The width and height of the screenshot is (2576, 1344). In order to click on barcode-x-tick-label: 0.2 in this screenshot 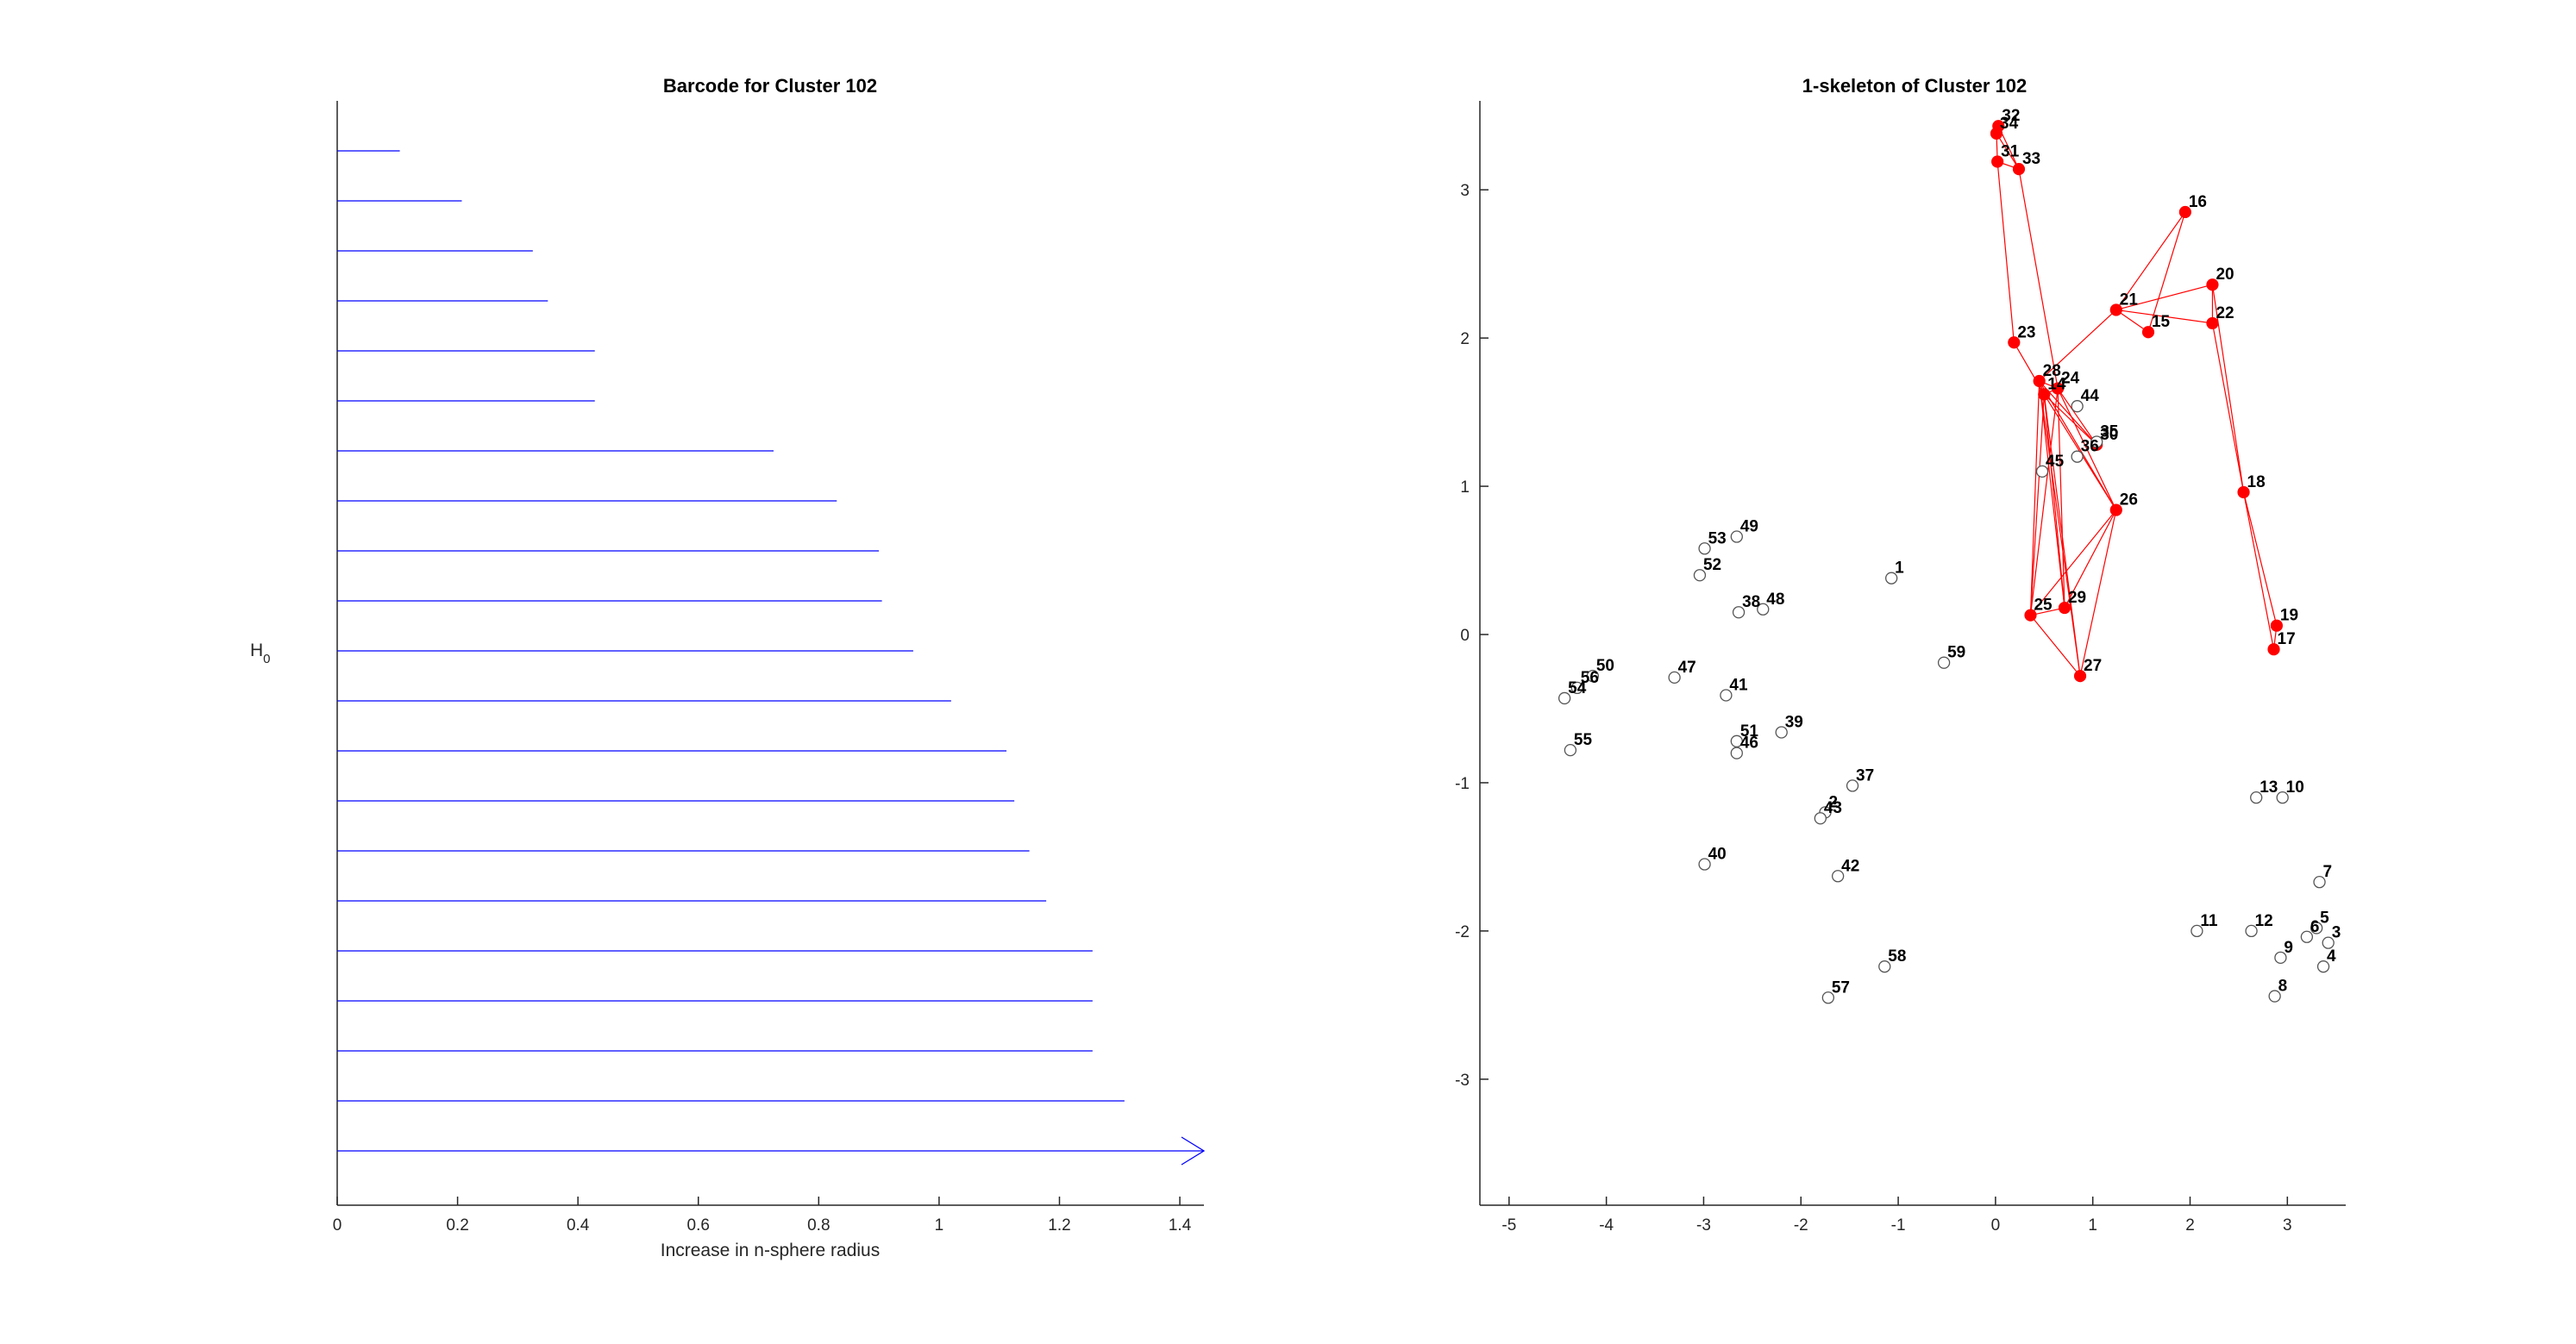, I will do `click(457, 1226)`.